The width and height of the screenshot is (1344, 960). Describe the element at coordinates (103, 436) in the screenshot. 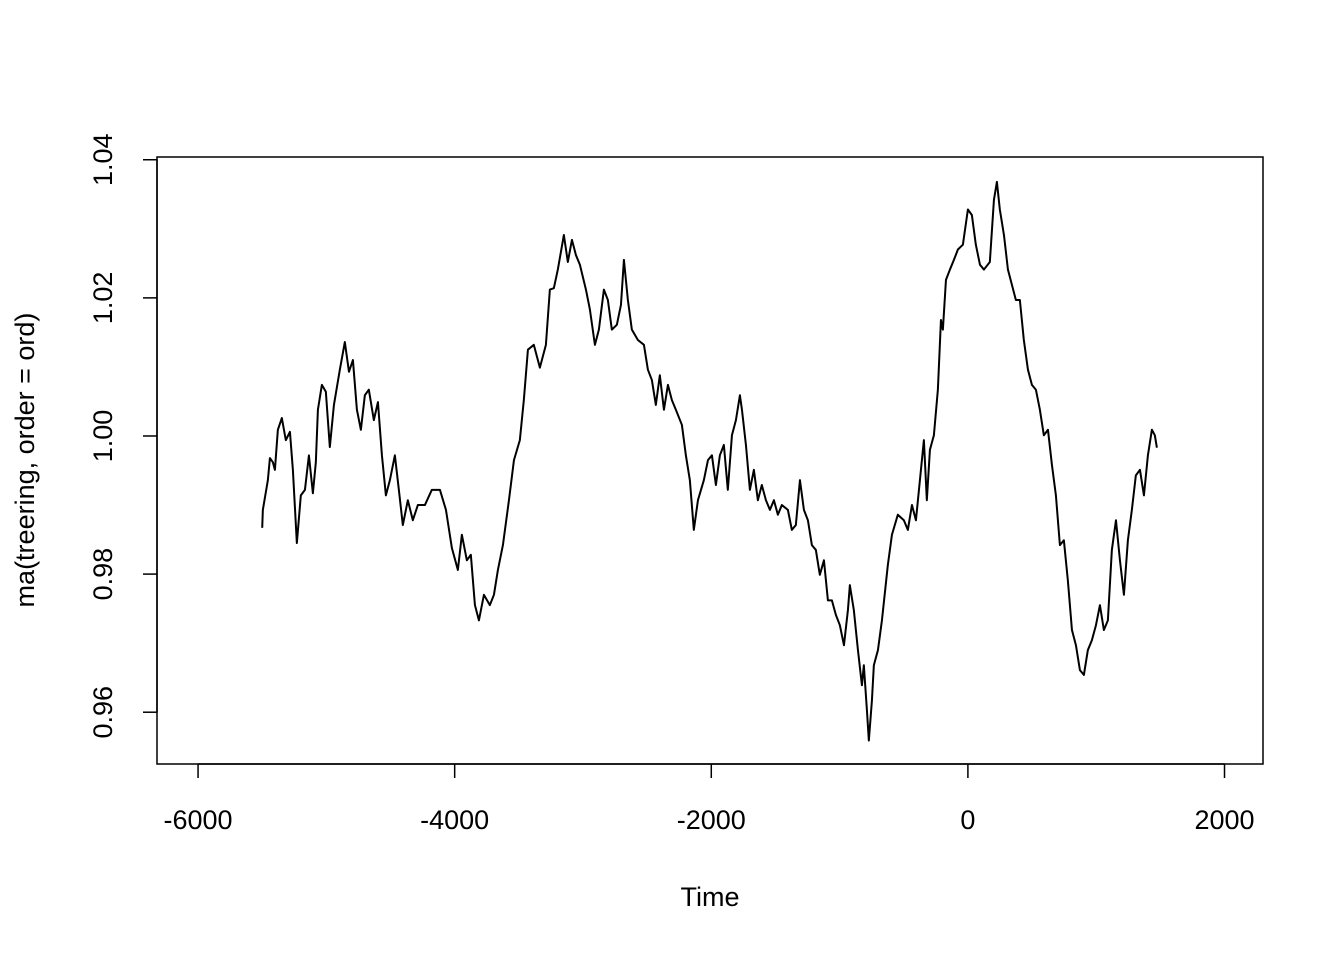

I see `y-tick-label: 1.00` at that location.